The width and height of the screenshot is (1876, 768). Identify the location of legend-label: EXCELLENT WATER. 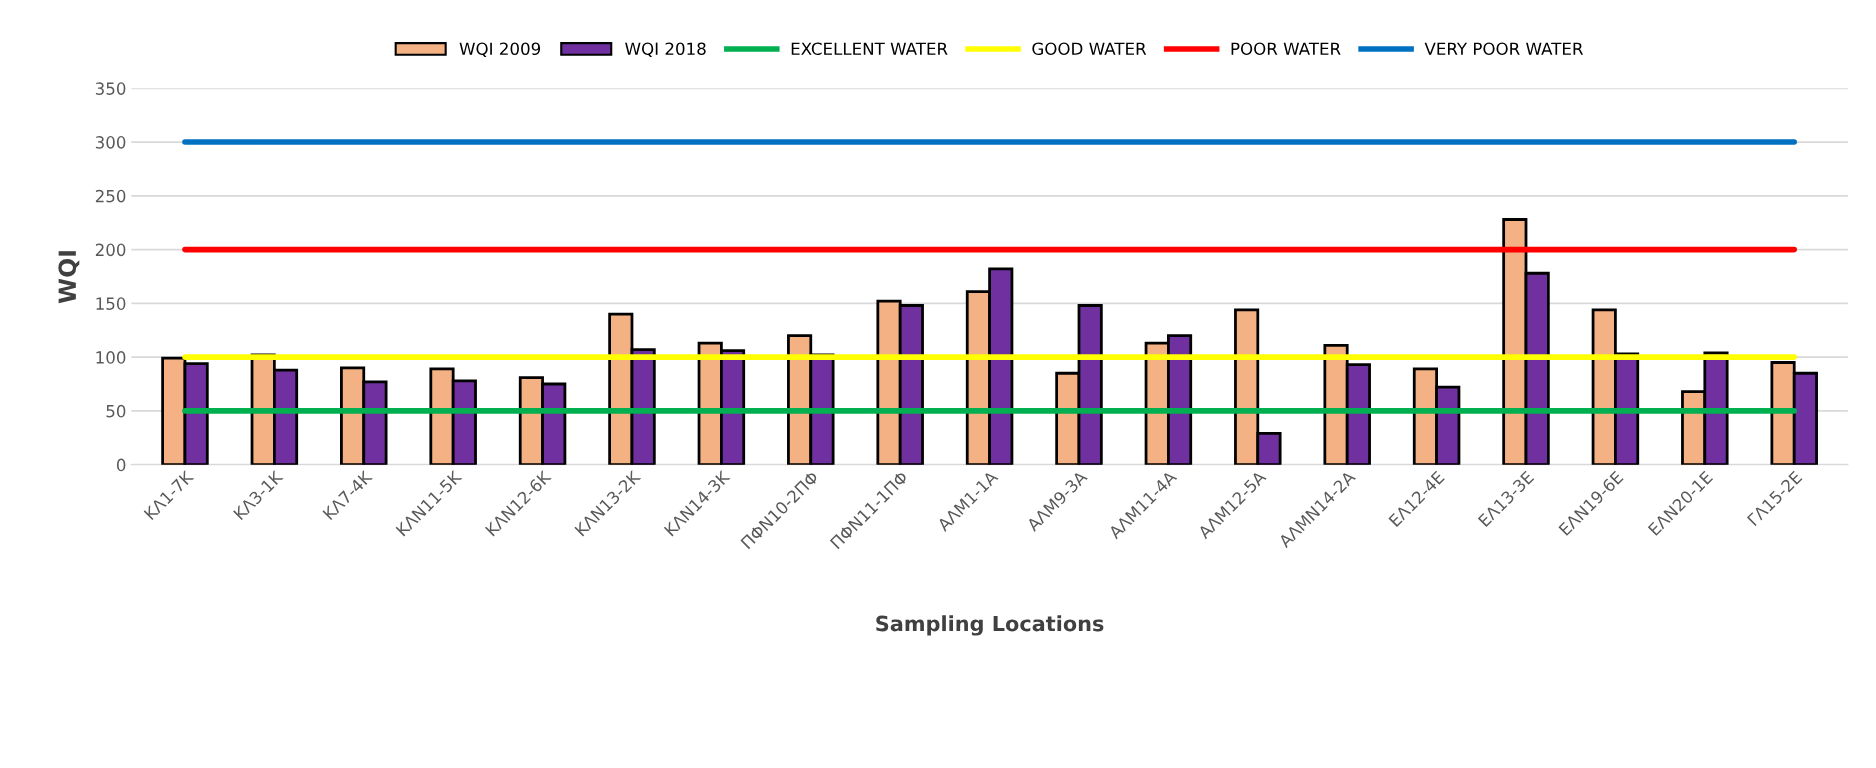
(869, 49).